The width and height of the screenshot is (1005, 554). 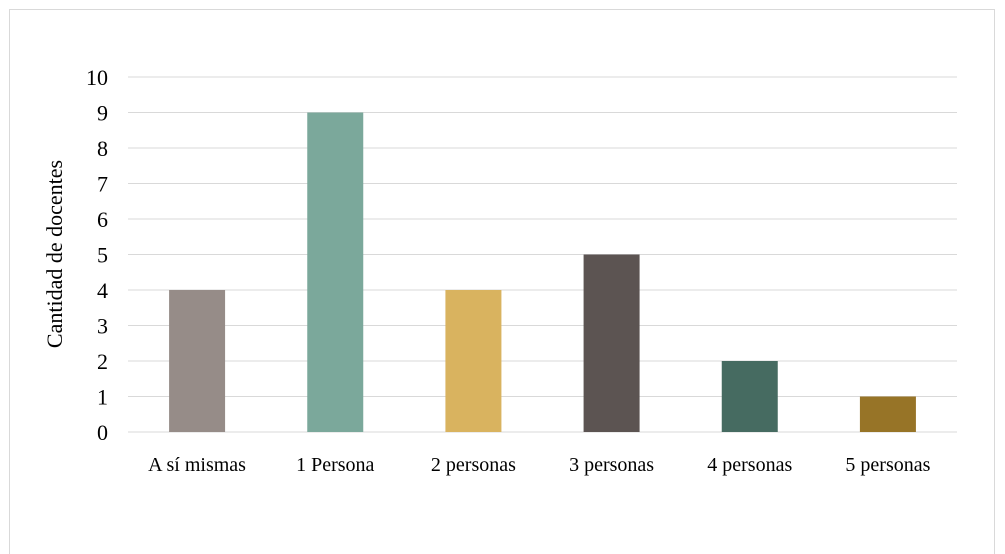 I want to click on x-tick-label-5: 4 personas, so click(x=749, y=465).